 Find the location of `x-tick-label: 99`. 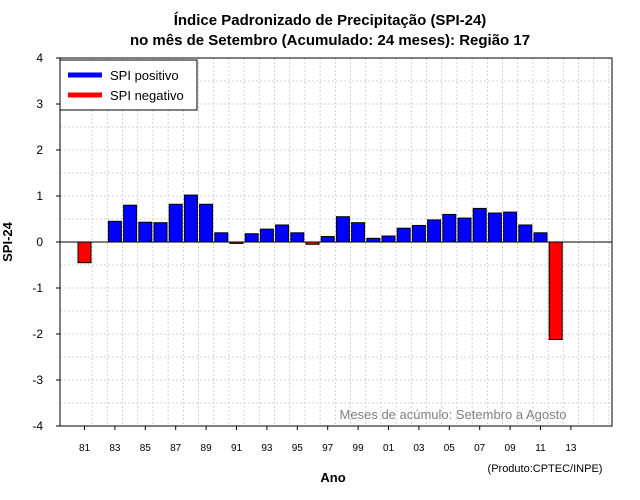

x-tick-label: 99 is located at coordinates (359, 448).